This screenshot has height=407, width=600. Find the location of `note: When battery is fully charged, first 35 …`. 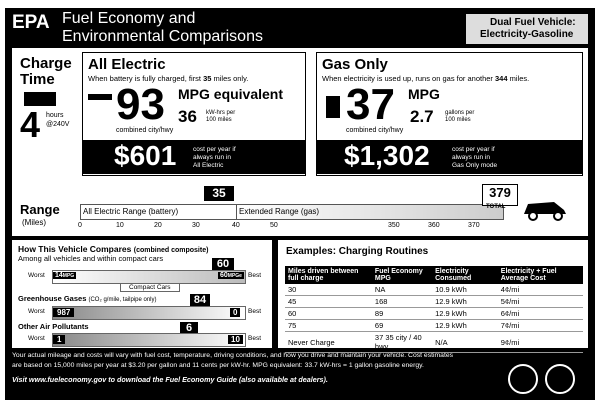

note: When battery is fully charged, first 35 … is located at coordinates (168, 78).